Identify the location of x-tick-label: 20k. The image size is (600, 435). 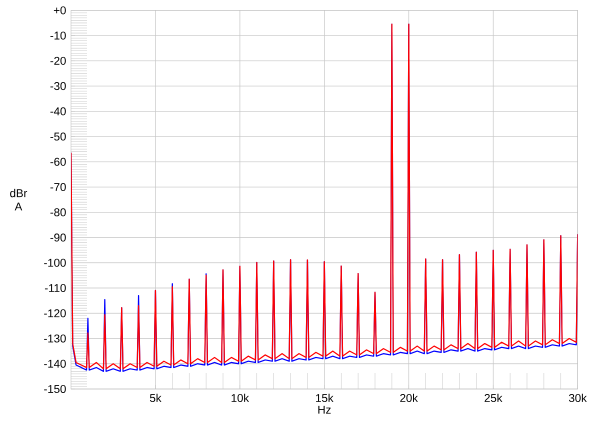
(409, 398).